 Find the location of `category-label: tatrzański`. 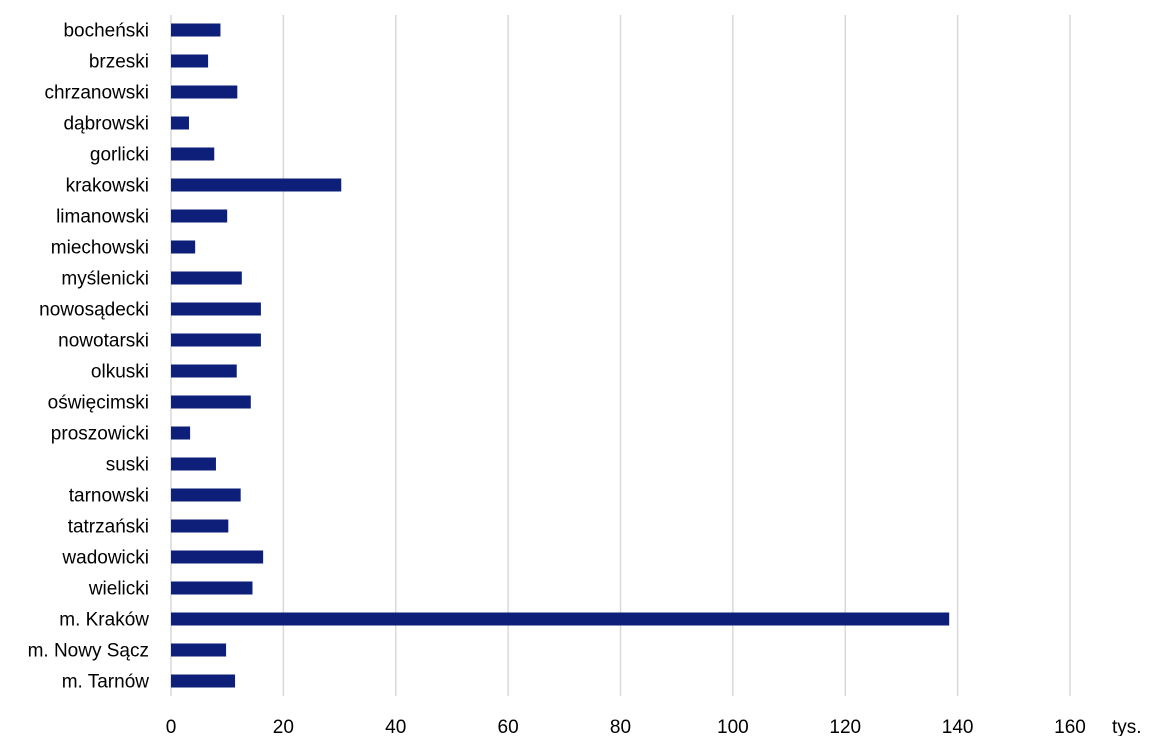

category-label: tatrzański is located at coordinates (108, 527).